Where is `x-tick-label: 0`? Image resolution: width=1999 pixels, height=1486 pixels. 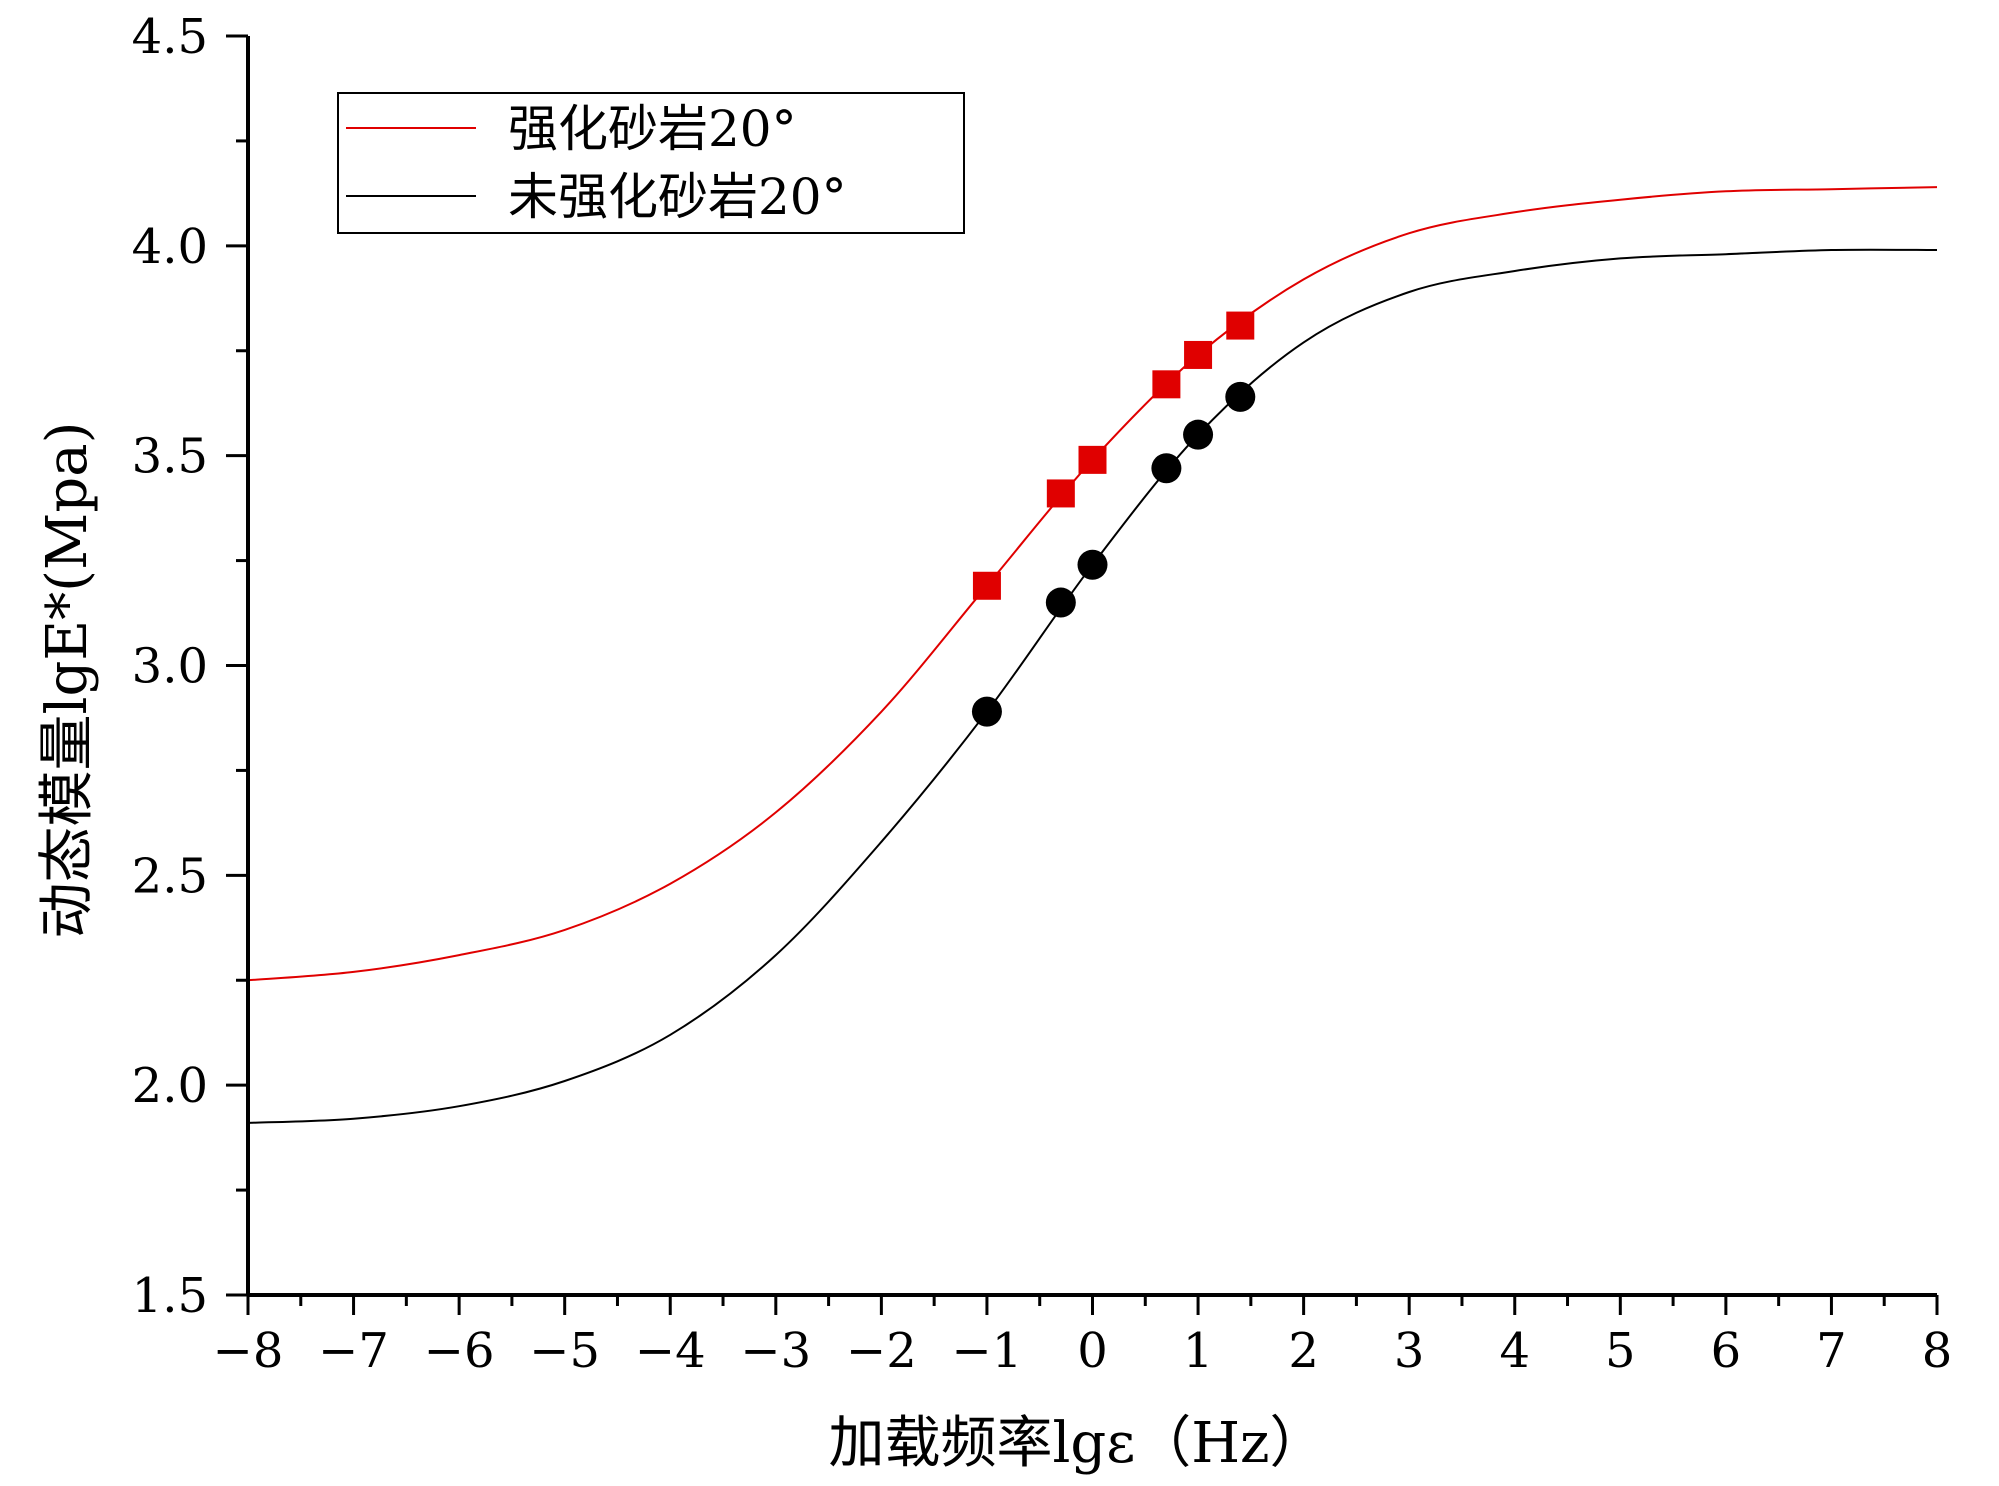
x-tick-label: 0 is located at coordinates (1092, 1351).